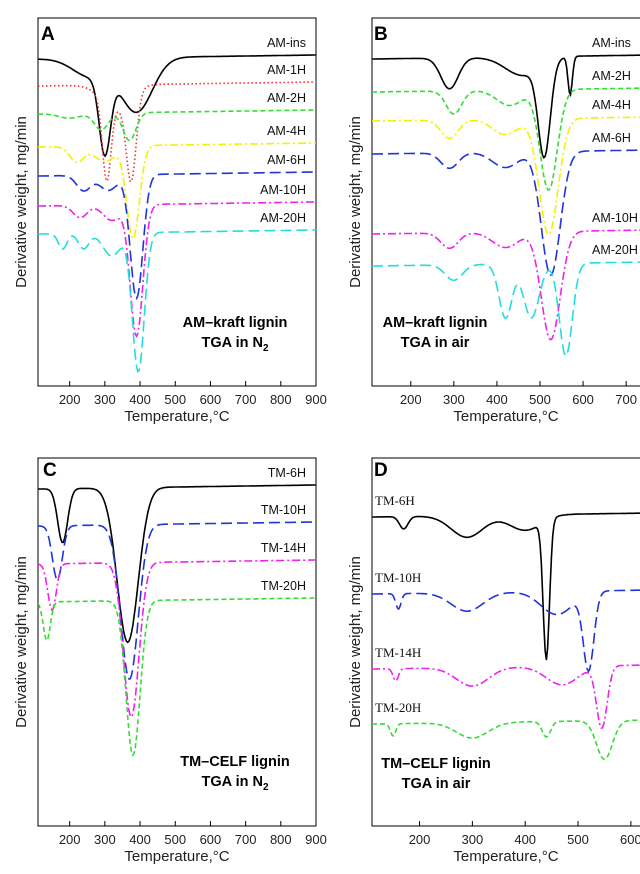 The width and height of the screenshot is (640, 874). Describe the element at coordinates (381, 470) in the screenshot. I see `panel-letter: D` at that location.